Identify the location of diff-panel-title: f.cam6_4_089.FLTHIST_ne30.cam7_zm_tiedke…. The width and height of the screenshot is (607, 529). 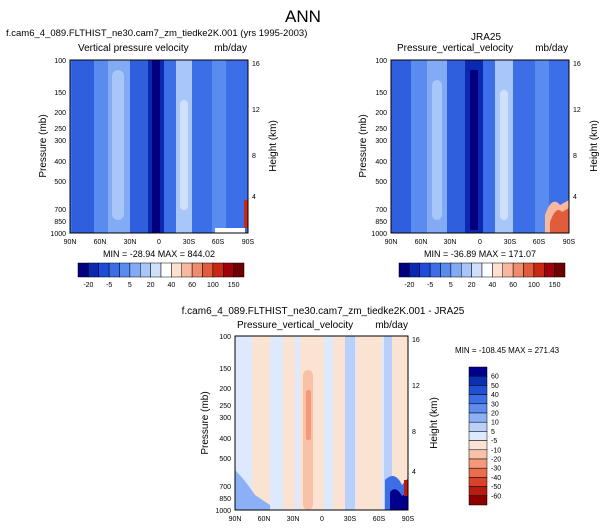
(323, 311).